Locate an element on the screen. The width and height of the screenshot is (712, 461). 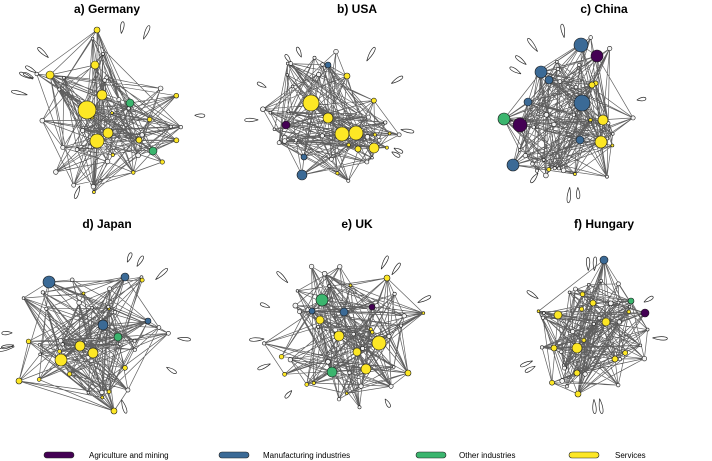
edges-uk is located at coordinates (340, 331).